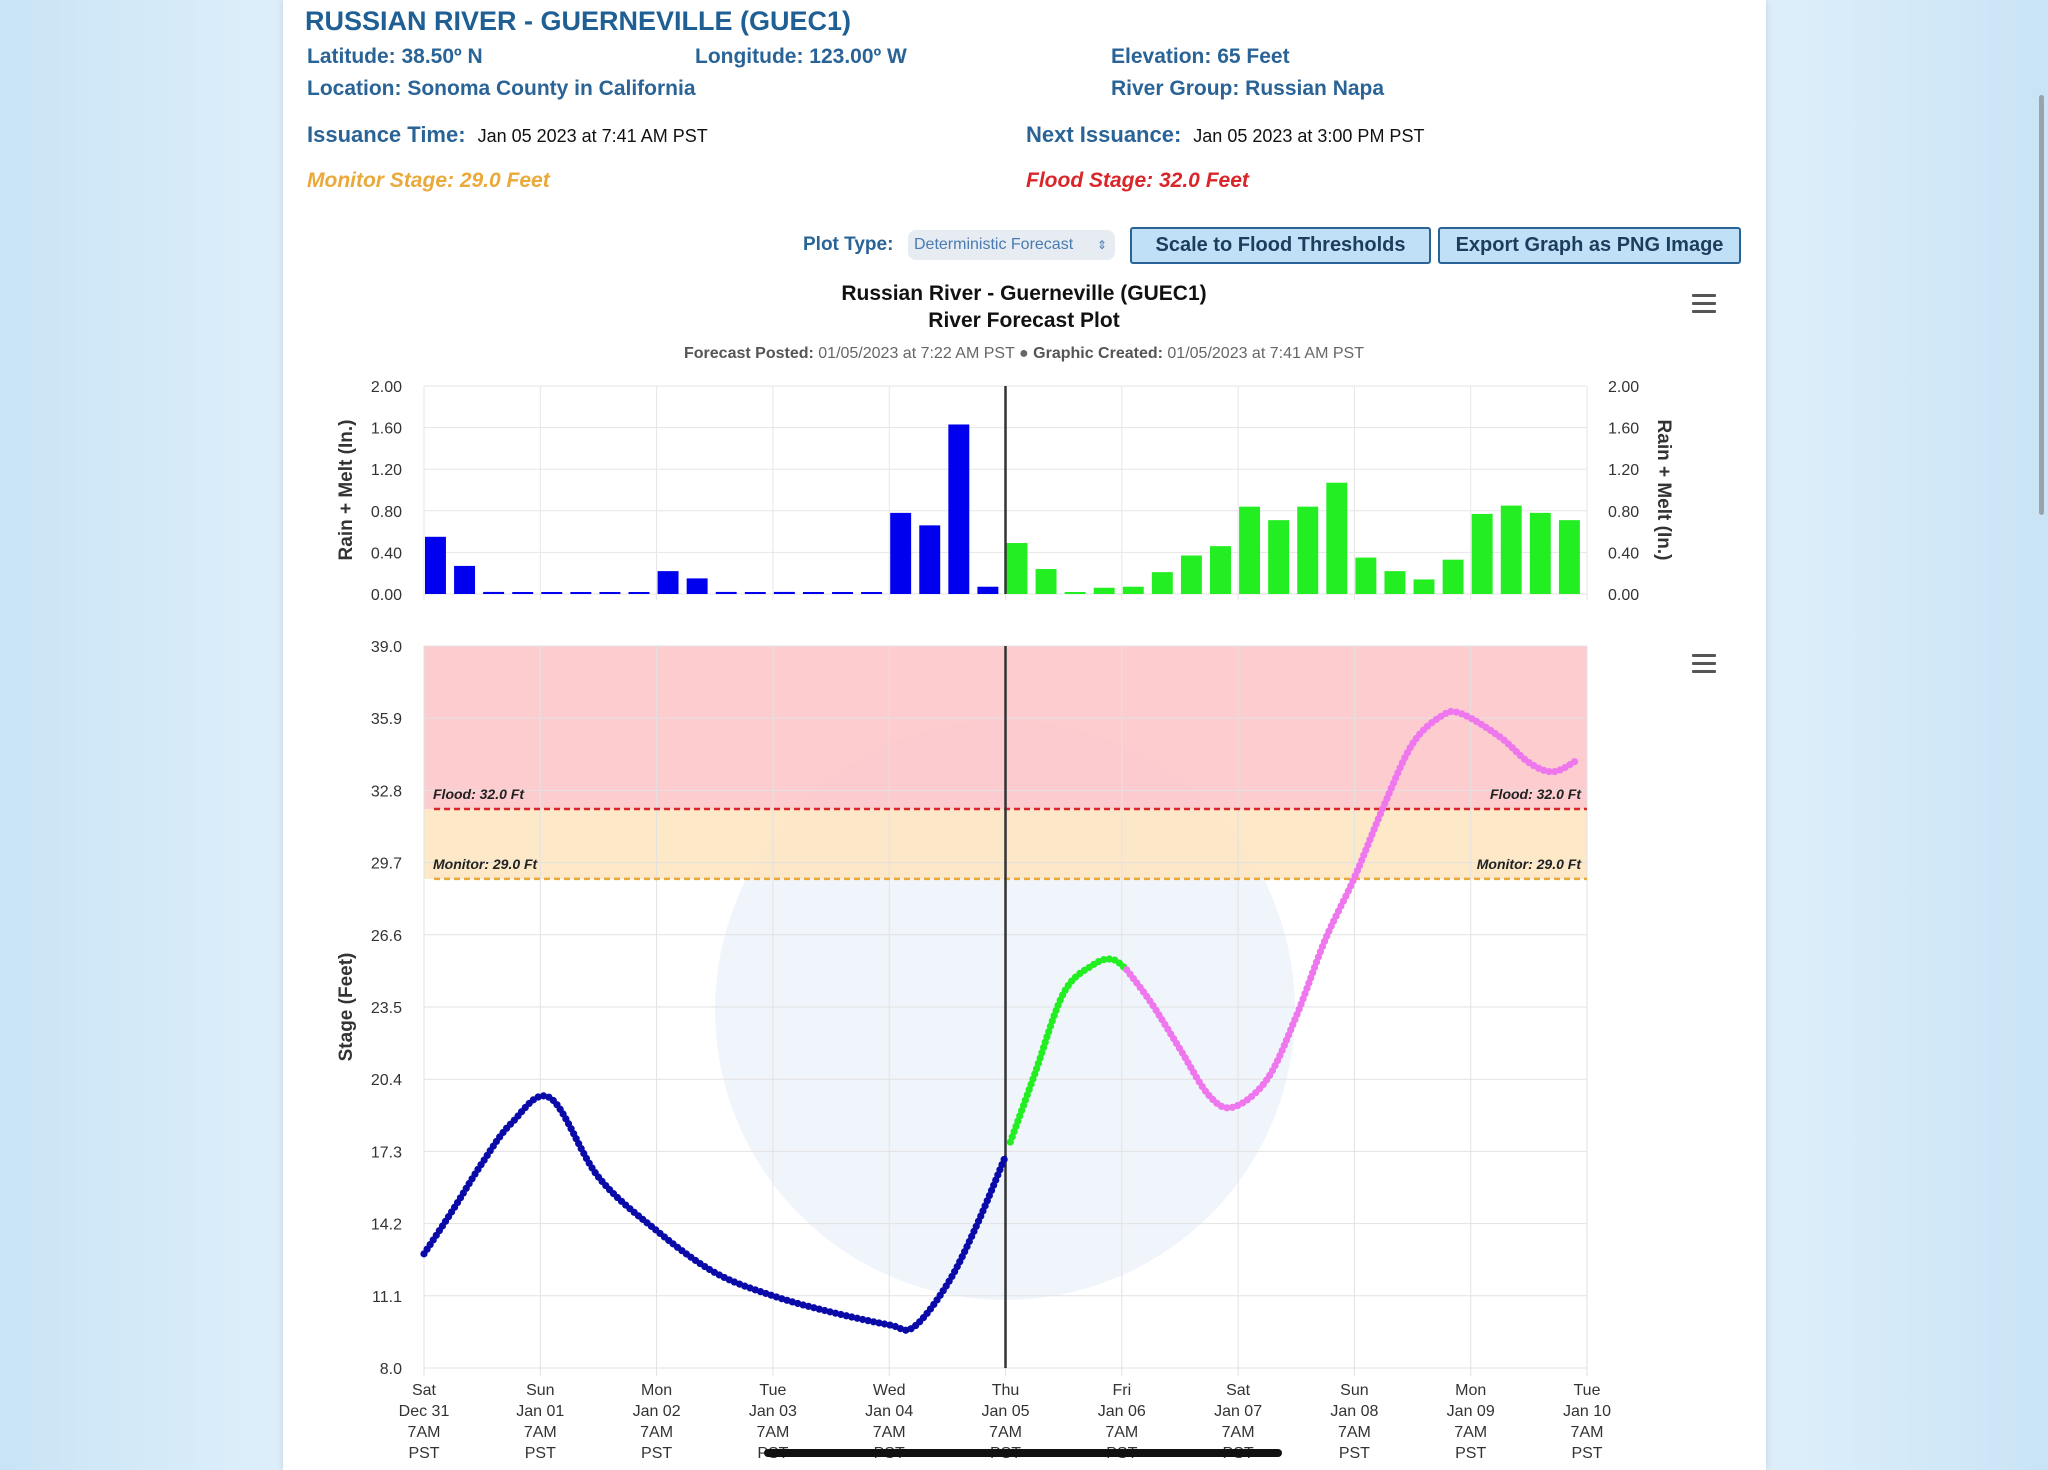 The image size is (2048, 1470). Describe the element at coordinates (889, 1390) in the screenshot. I see `stage-xtick-line: Wed` at that location.